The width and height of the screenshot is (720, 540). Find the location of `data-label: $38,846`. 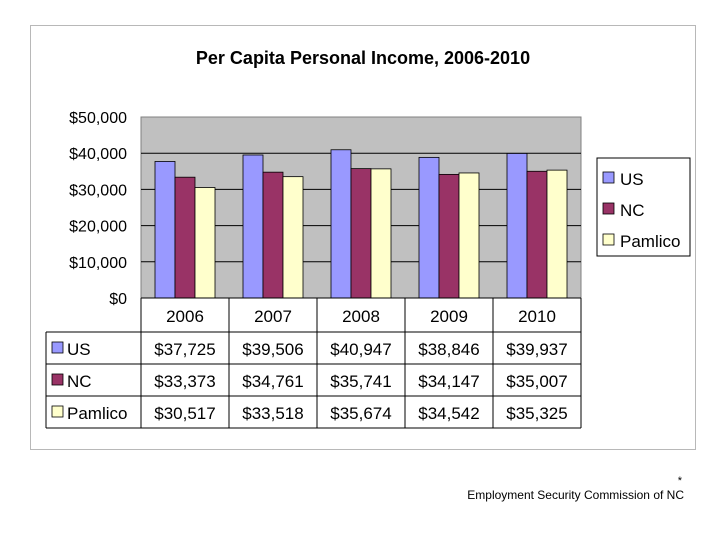

data-label: $38,846 is located at coordinates (448, 349).